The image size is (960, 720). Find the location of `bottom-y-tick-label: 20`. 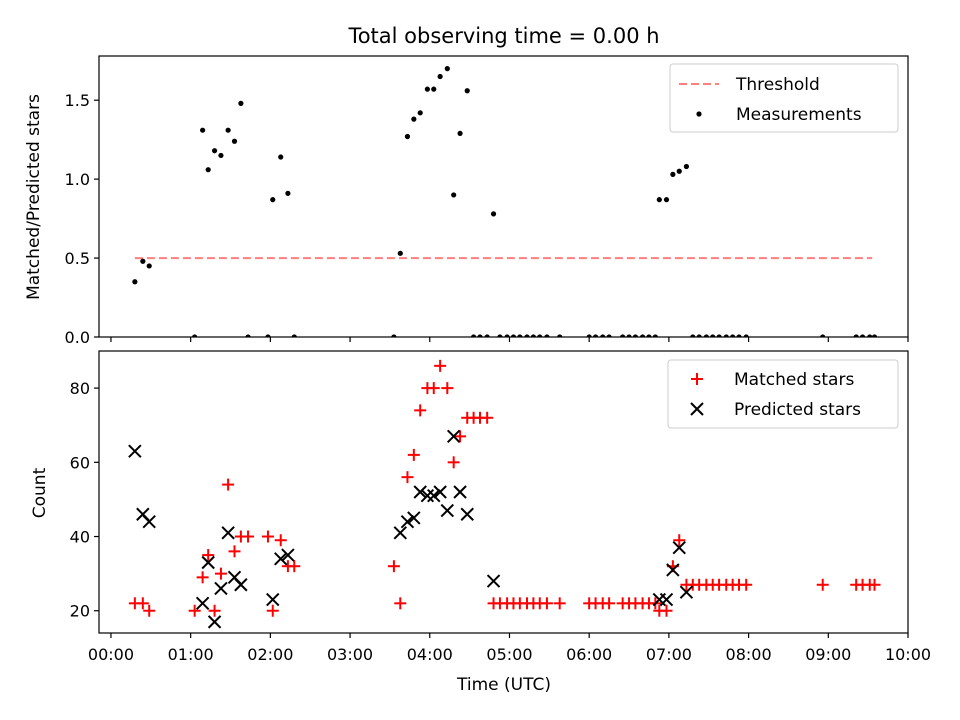

bottom-y-tick-label: 20 is located at coordinates (80, 611).